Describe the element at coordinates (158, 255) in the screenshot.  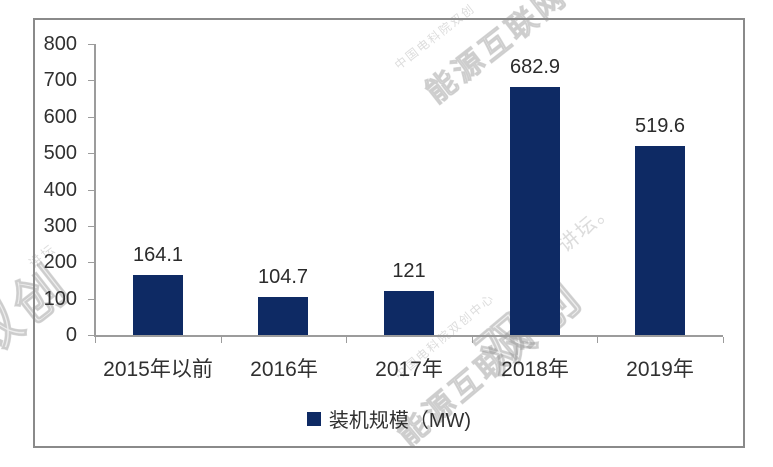
I see `bar-value-label: 164.1` at that location.